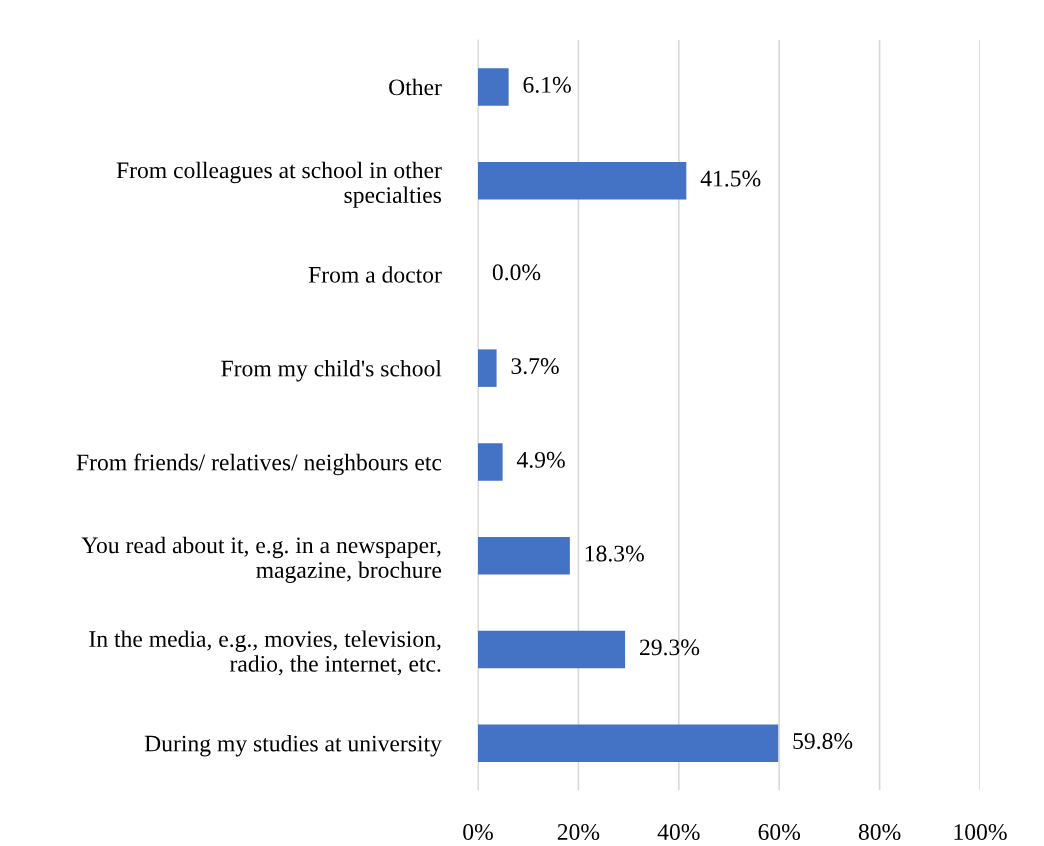 The image size is (1044, 846). I want to click on x-tick-label: 60%, so click(779, 832).